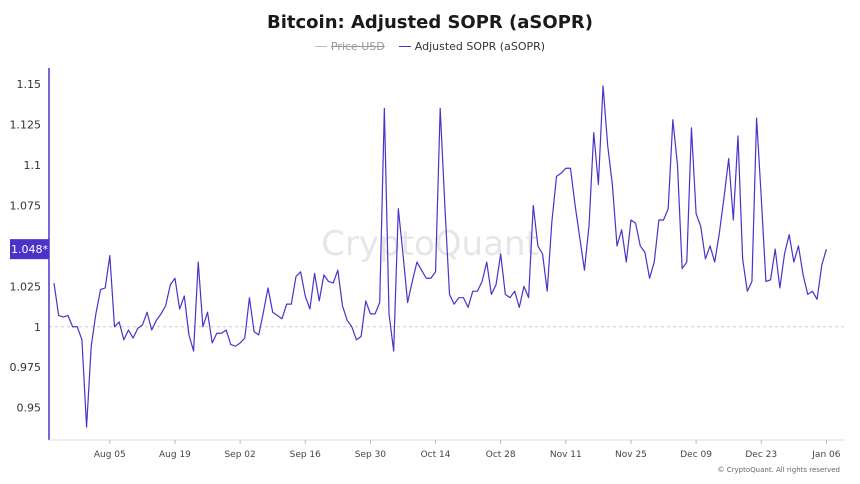 This screenshot has height=484, width=860. I want to click on legend-item-asopr: Adjusted SOPR (aSOPR), so click(472, 46).